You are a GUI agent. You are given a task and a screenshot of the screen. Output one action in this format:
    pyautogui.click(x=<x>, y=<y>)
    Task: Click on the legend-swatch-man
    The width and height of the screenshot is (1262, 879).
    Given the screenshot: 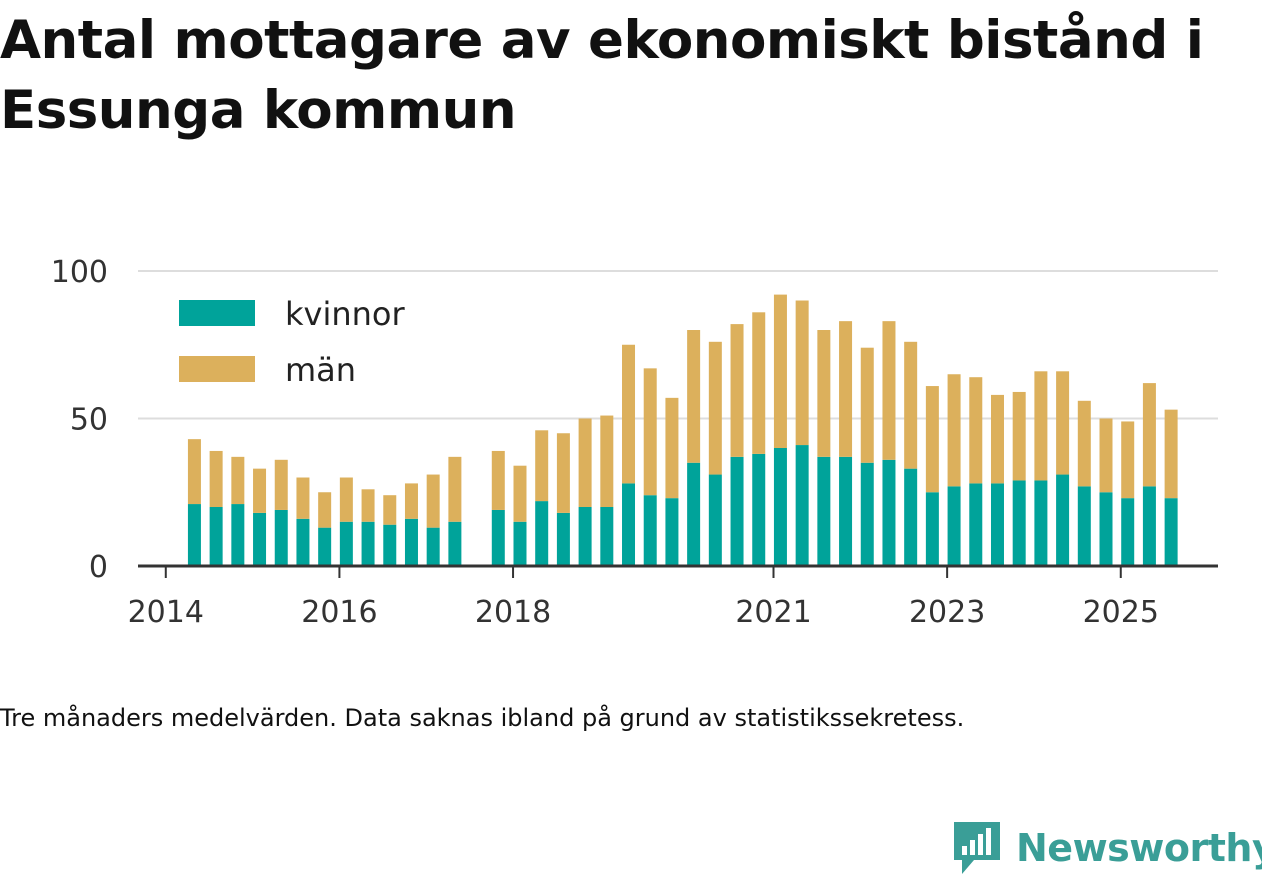 What is the action you would take?
    pyautogui.click(x=217, y=369)
    